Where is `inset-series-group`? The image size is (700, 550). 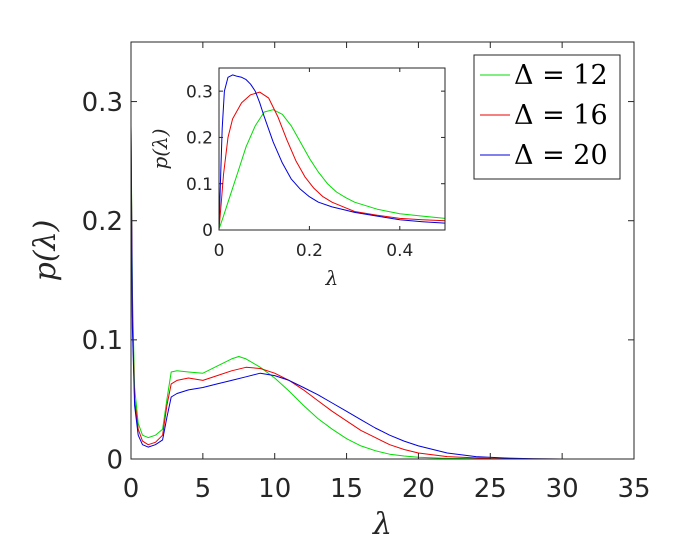 inset-series-group is located at coordinates (332, 152).